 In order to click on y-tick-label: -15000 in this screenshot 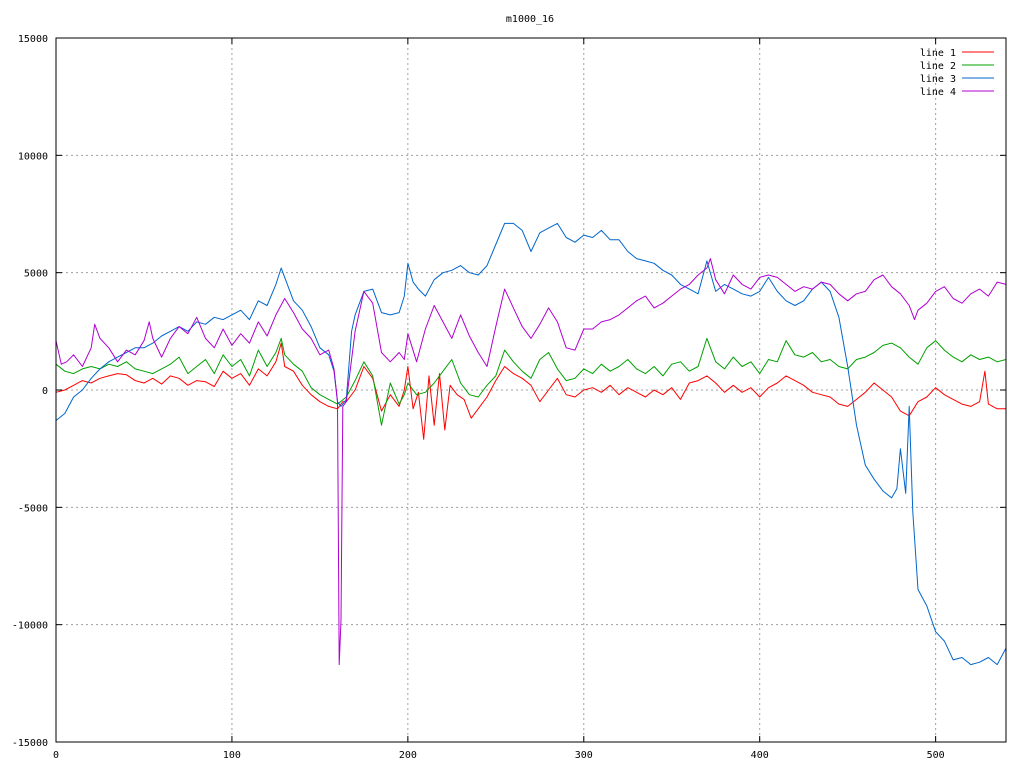, I will do `click(30, 743)`.